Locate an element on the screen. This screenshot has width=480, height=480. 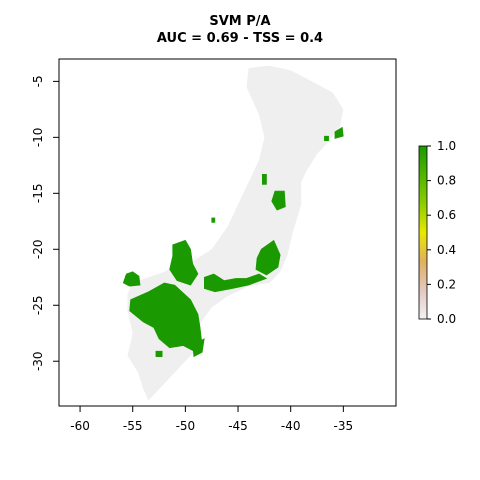
color-legend: 1.0 0.8 0.6 0.4 0.2 0.0 is located at coordinates (437, 232).